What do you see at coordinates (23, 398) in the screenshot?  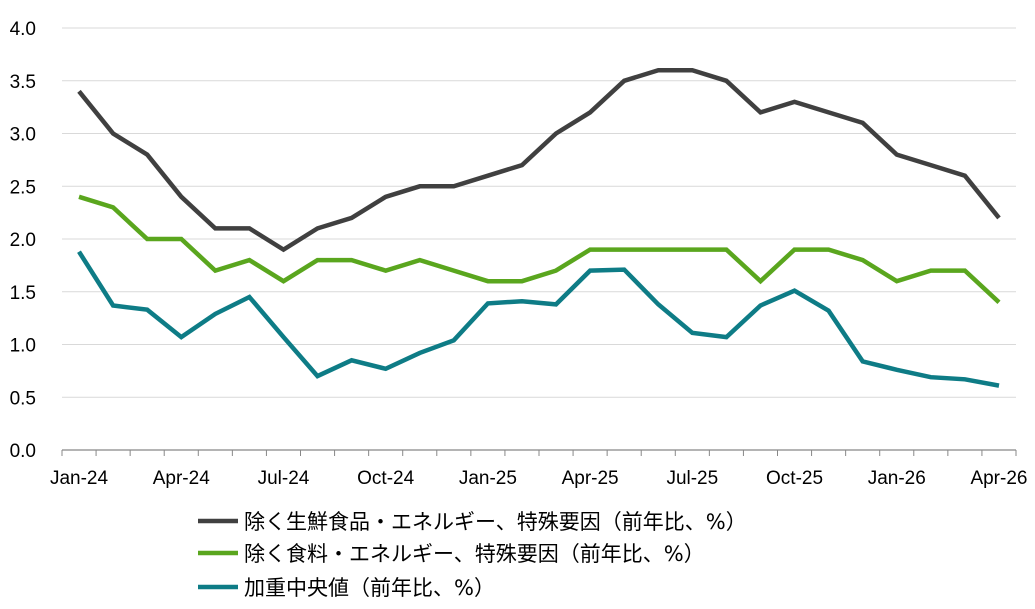 I see `y-tick-label: 0.5` at bounding box center [23, 398].